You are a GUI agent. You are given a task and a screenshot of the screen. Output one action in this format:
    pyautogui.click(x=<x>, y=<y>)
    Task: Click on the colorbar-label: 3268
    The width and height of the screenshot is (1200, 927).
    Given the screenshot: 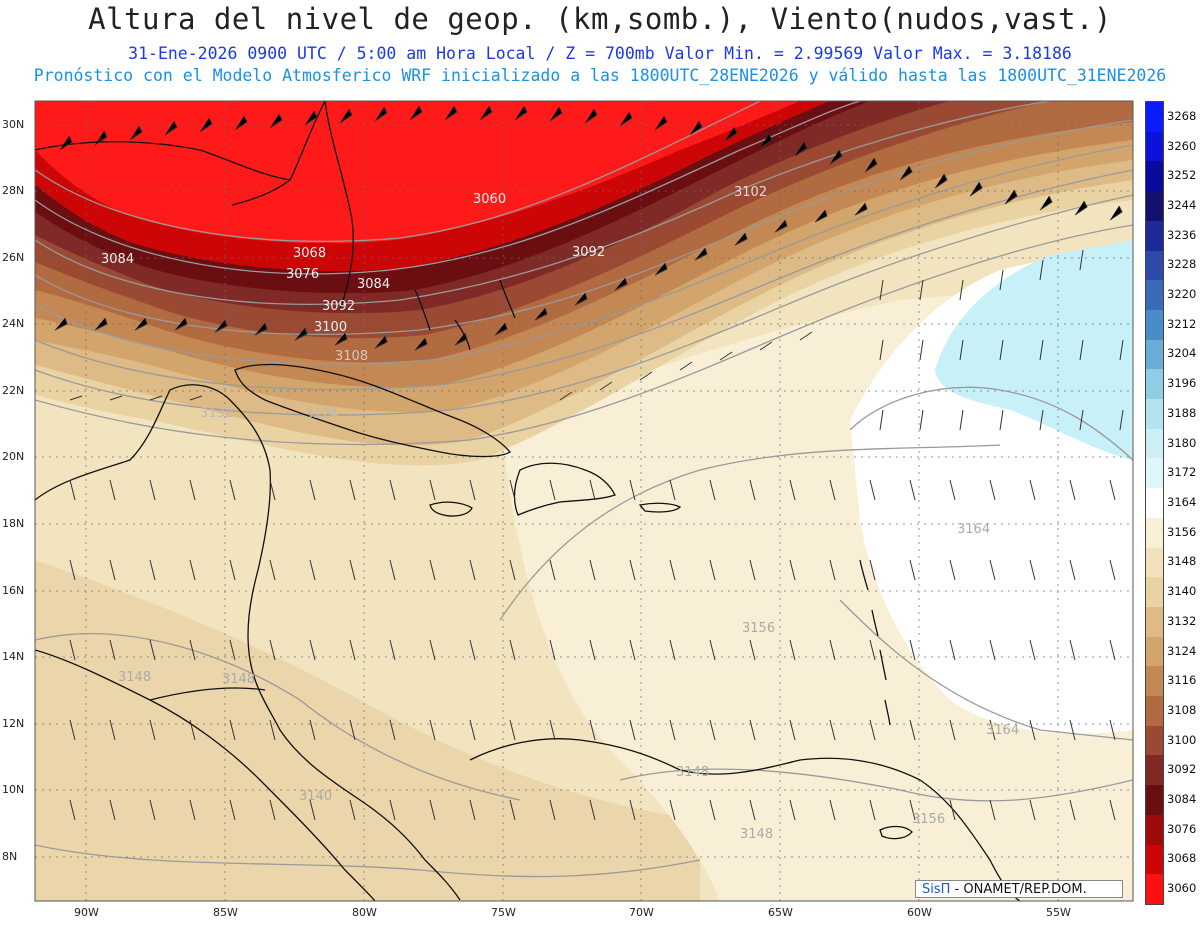 What is the action you would take?
    pyautogui.click(x=1182, y=115)
    